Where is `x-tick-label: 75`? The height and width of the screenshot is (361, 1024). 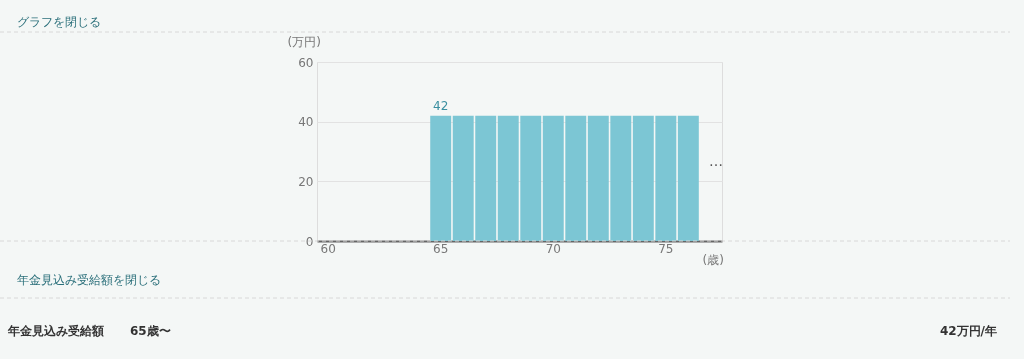 x-tick-label: 75 is located at coordinates (666, 248).